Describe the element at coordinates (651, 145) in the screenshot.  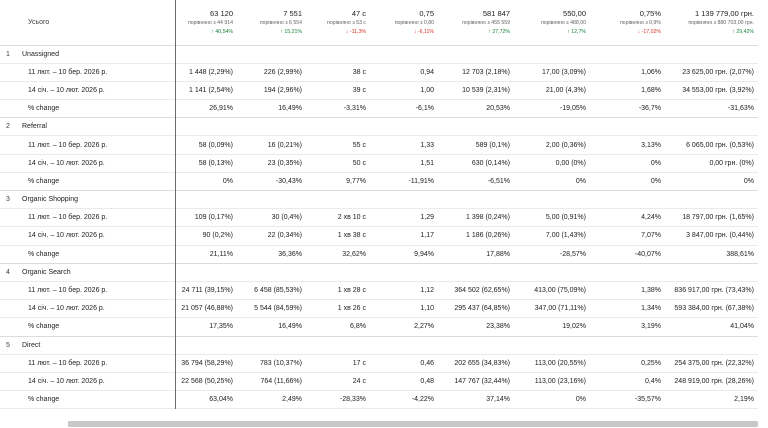
I see `metric-cell: 3,13%` at that location.